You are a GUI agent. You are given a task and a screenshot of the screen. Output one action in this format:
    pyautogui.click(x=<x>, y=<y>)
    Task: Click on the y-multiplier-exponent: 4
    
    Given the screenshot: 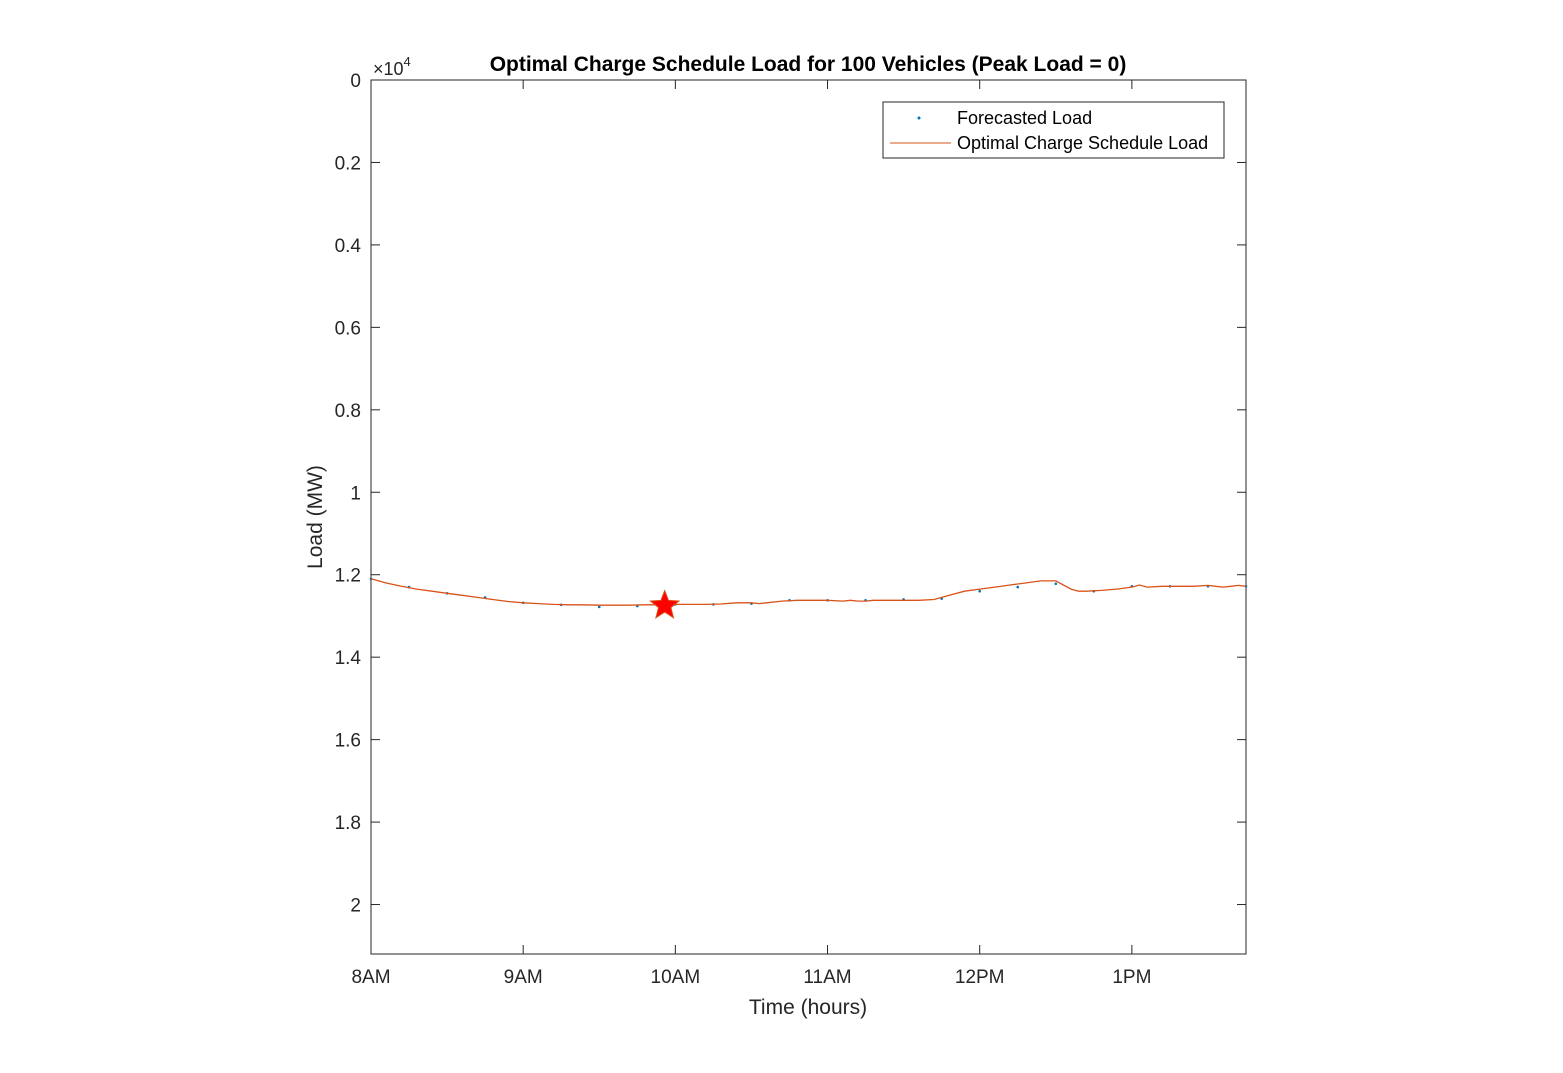 What is the action you would take?
    pyautogui.click(x=407, y=61)
    